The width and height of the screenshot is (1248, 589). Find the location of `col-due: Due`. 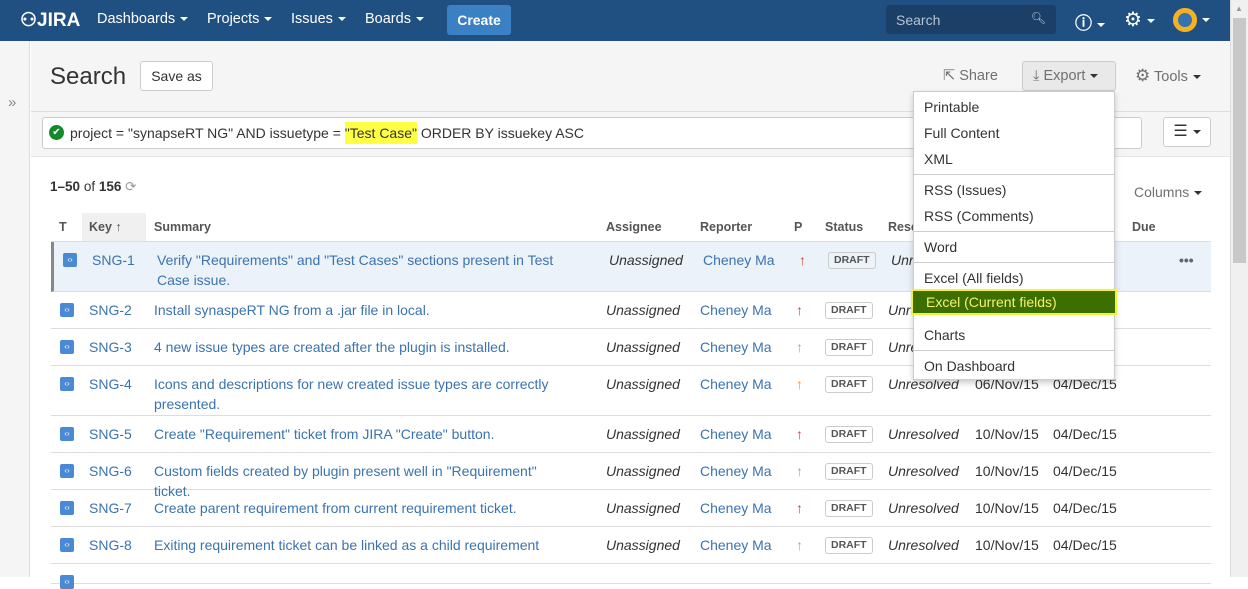

col-due: Due is located at coordinates (1144, 227).